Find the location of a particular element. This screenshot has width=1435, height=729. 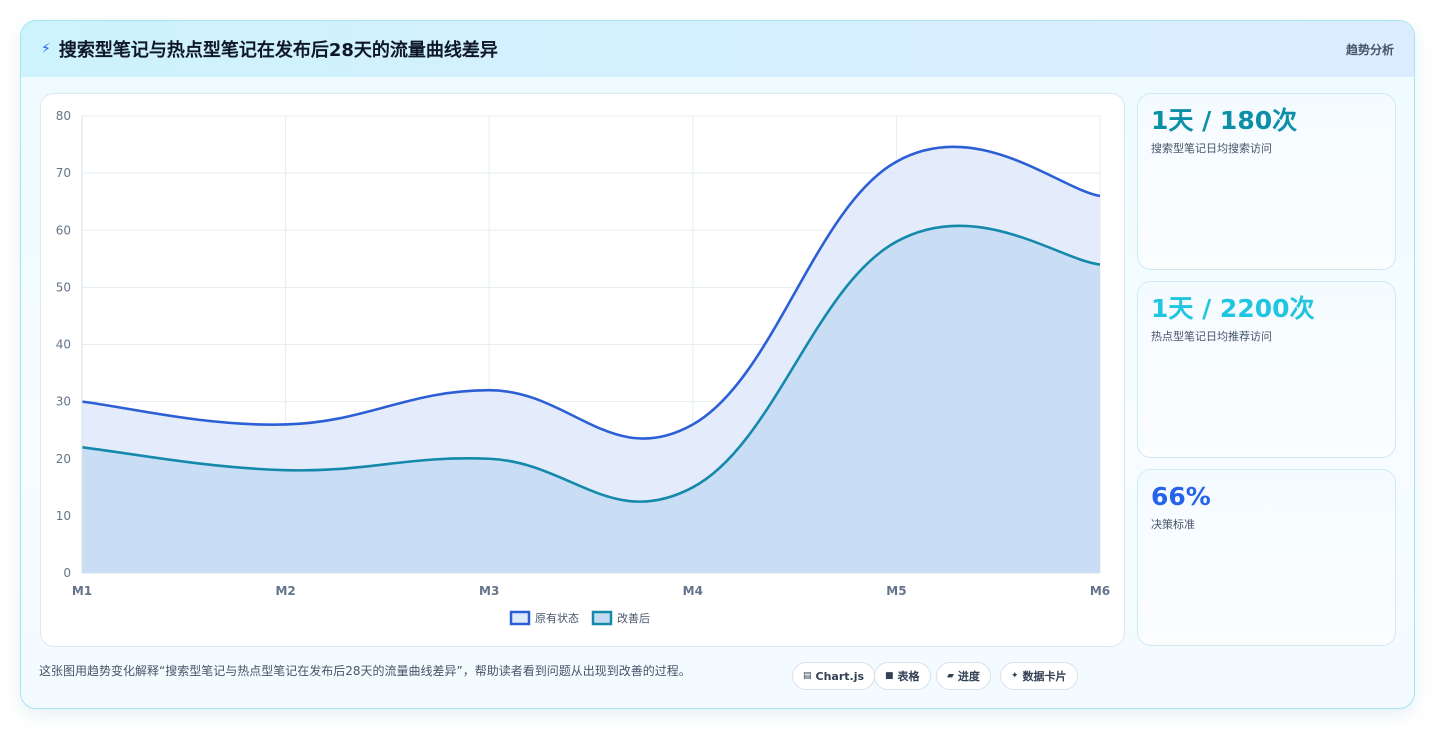

stat-card-search: 1天 / 180次 搜索型笔记日均搜索访问 is located at coordinates (1266, 181).